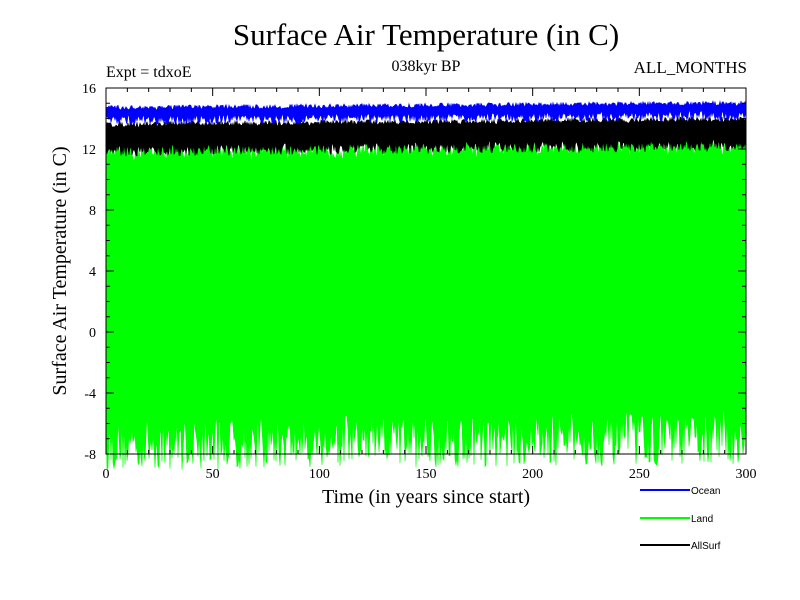  Describe the element at coordinates (90, 455) in the screenshot. I see `y-tick-label: -8` at that location.